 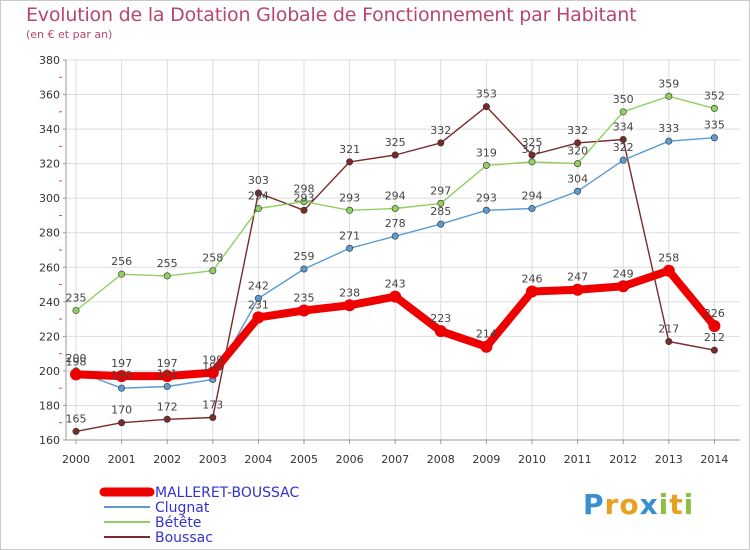 What do you see at coordinates (689, 504) in the screenshot?
I see `logo-letter: i` at bounding box center [689, 504].